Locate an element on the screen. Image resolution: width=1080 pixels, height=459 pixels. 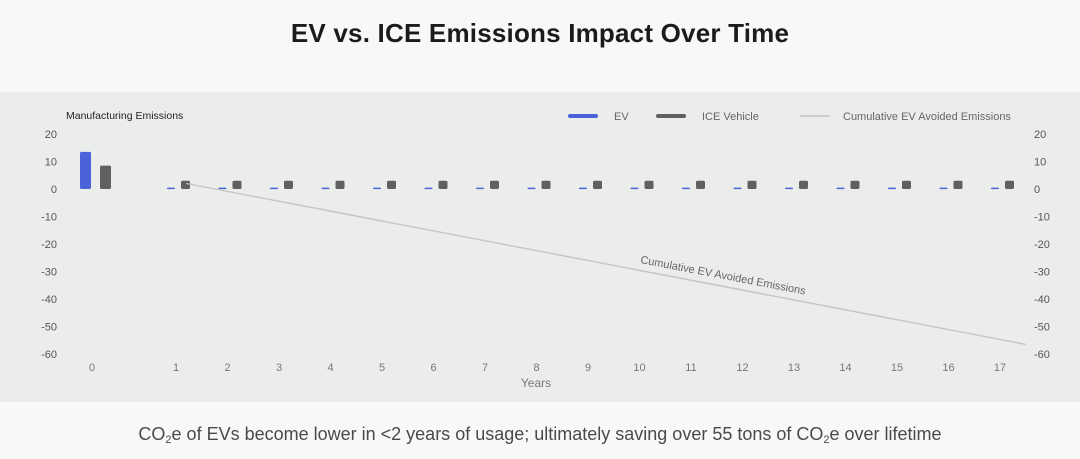
x-tick-label: 16 is located at coordinates (948, 368).